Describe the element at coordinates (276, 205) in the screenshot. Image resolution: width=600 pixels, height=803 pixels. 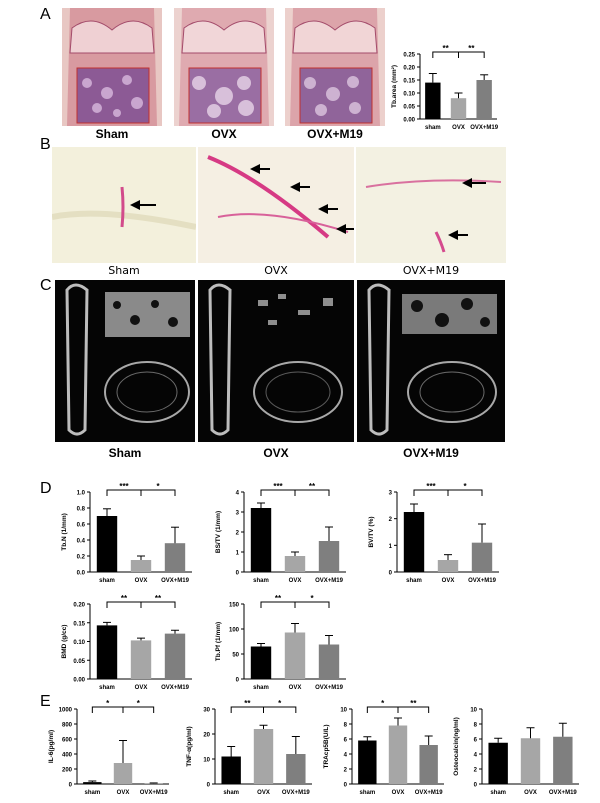
I see `trap-image-ovx` at that location.